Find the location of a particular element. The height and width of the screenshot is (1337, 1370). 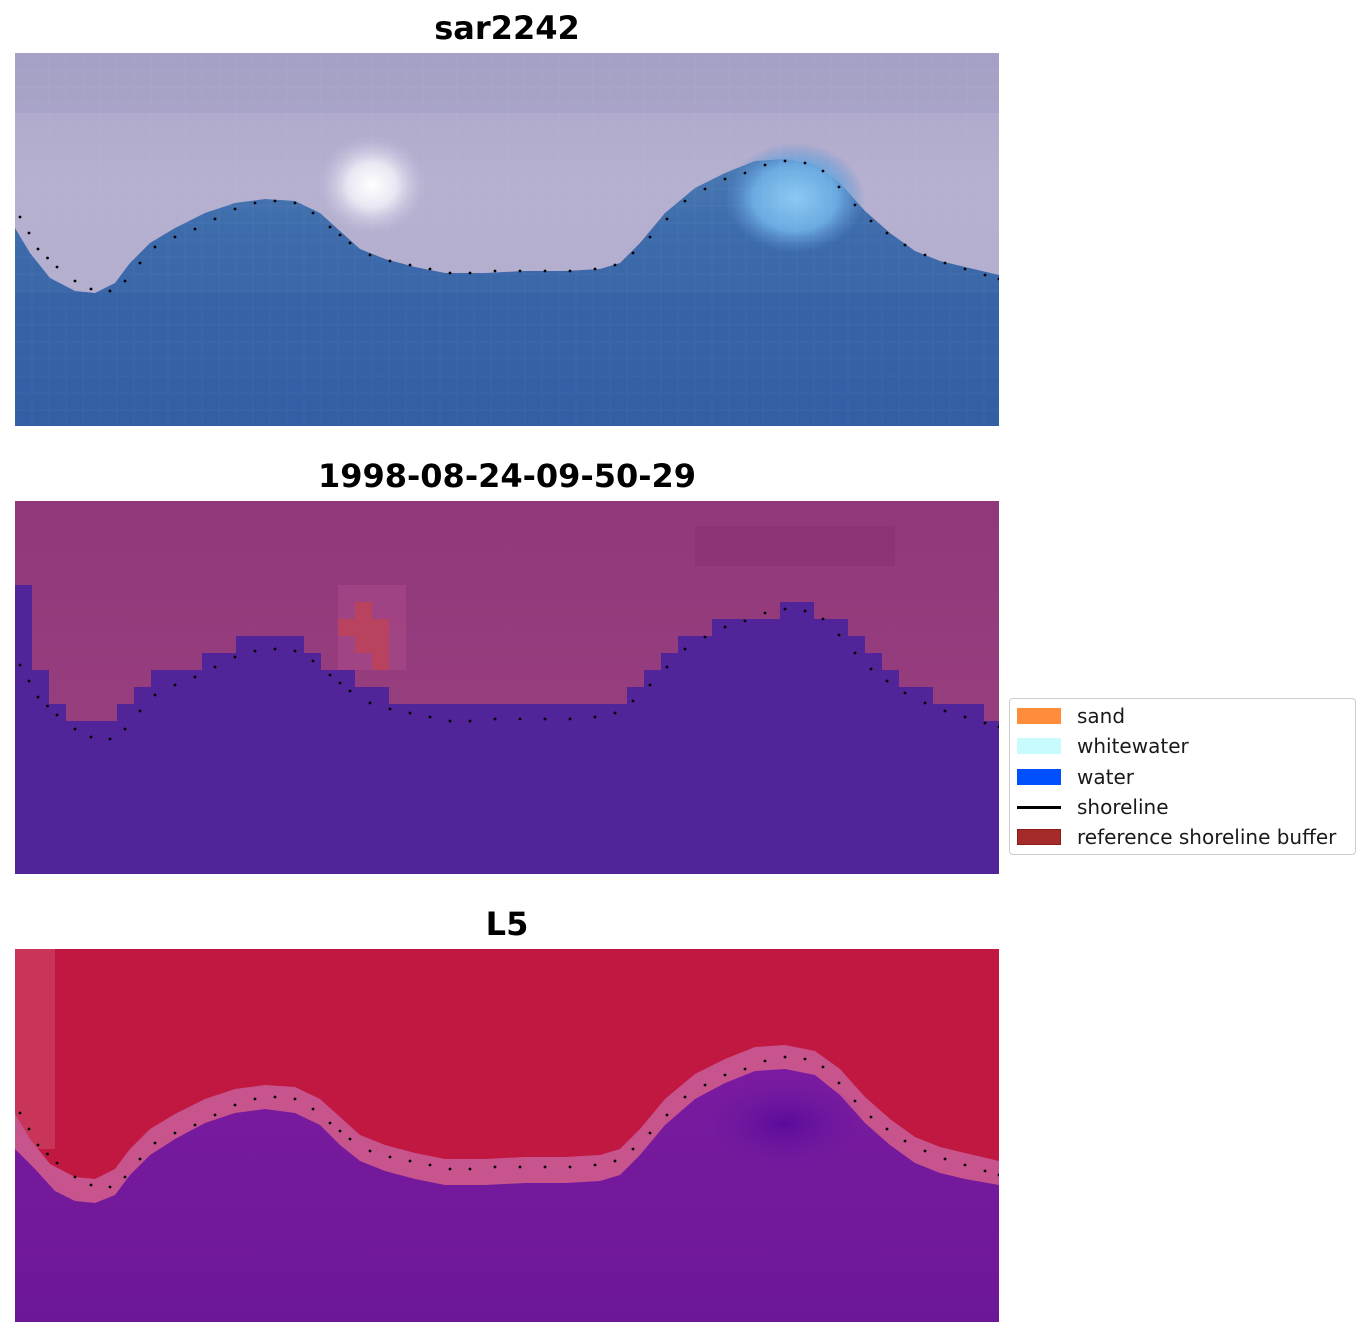

legend-item-reference-shoreline-buffer: reference shoreline buffer is located at coordinates (1184, 837).